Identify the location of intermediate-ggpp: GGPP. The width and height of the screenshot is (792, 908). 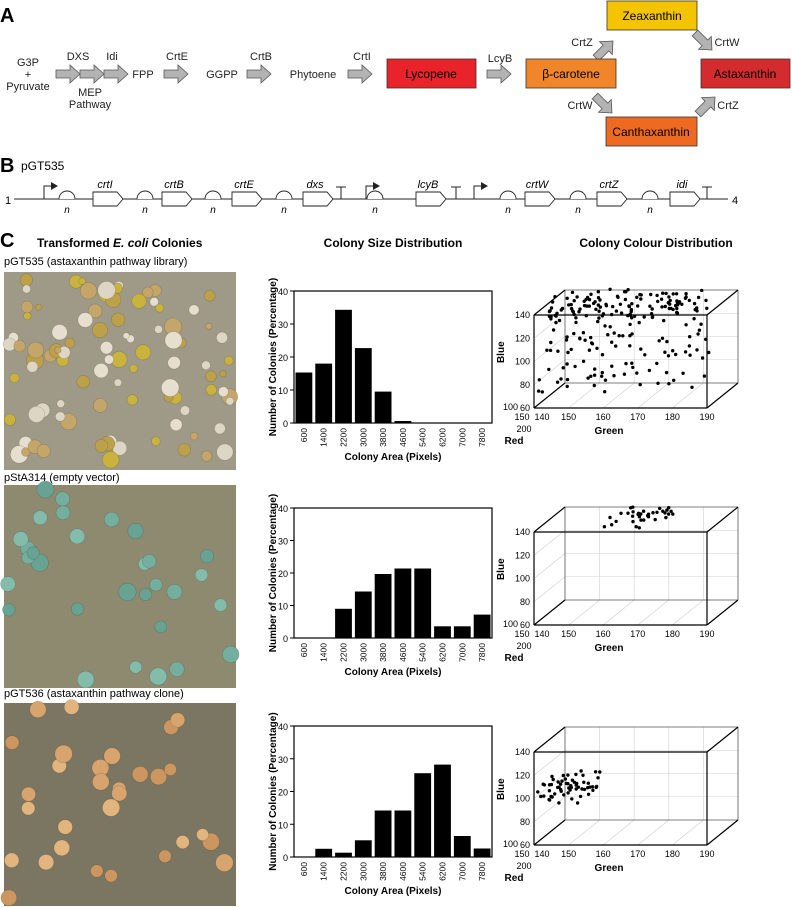
(222, 75).